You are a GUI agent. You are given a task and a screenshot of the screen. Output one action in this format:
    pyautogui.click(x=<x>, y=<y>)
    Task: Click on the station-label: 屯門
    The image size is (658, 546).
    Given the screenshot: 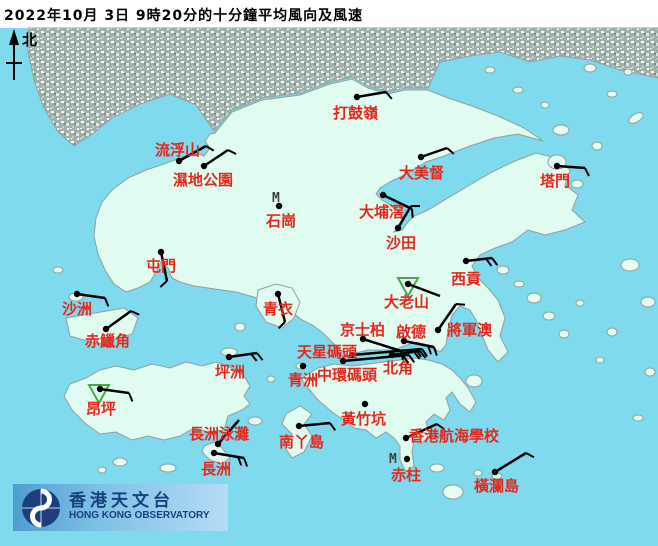 What is the action you would take?
    pyautogui.click(x=161, y=266)
    